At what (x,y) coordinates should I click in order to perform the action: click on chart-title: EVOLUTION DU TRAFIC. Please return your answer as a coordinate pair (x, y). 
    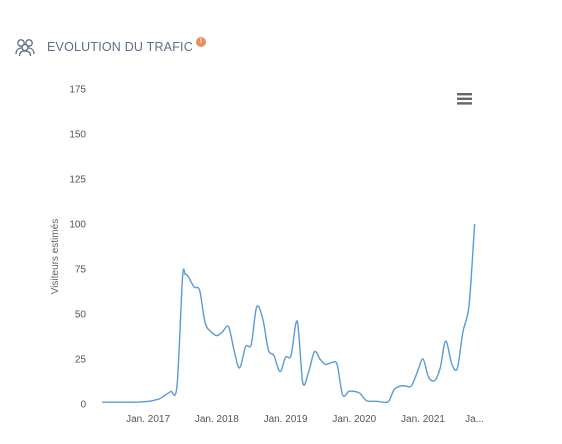
    Looking at the image, I should click on (120, 47).